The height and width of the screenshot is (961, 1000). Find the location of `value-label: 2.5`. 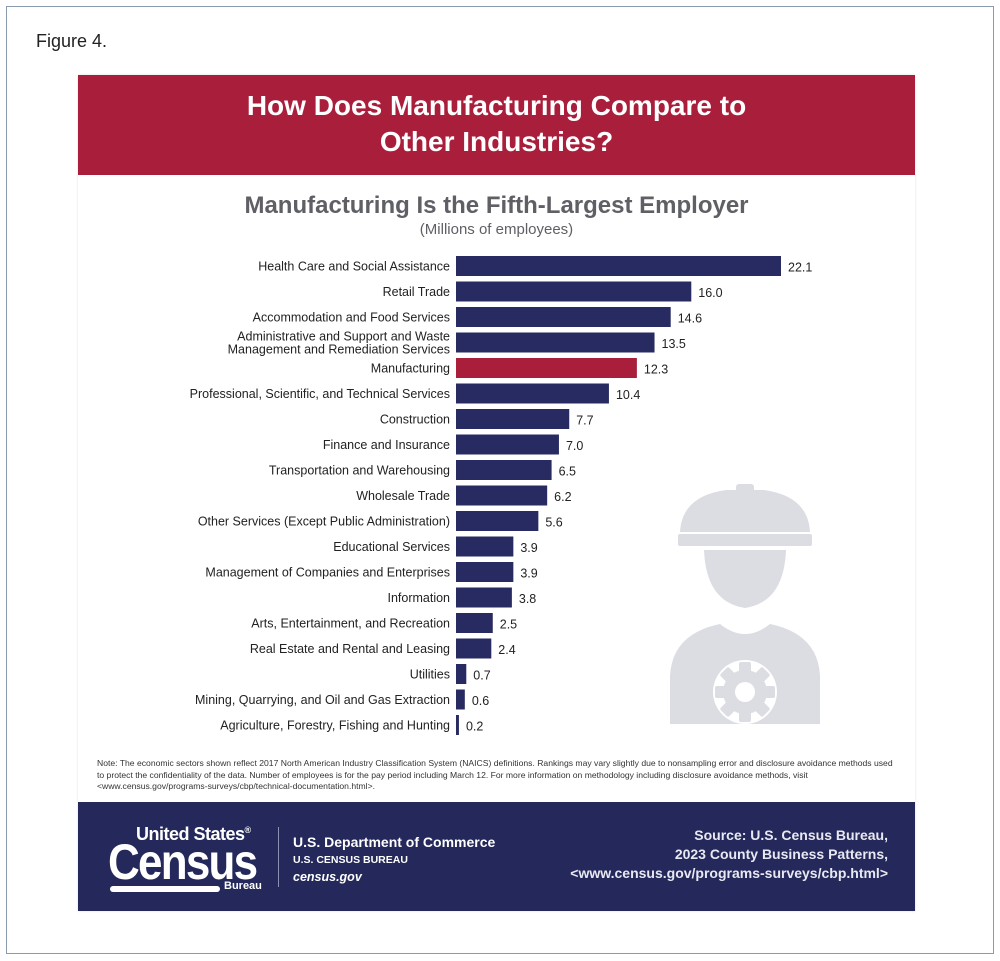

value-label: 2.5 is located at coordinates (508, 625).